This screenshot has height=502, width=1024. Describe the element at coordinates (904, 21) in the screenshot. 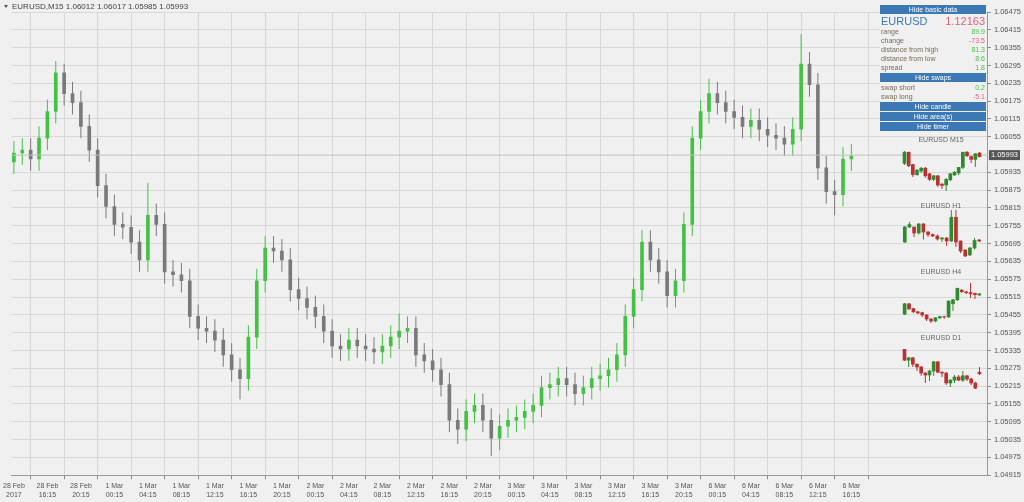

I see `category-label: EURUSD` at that location.